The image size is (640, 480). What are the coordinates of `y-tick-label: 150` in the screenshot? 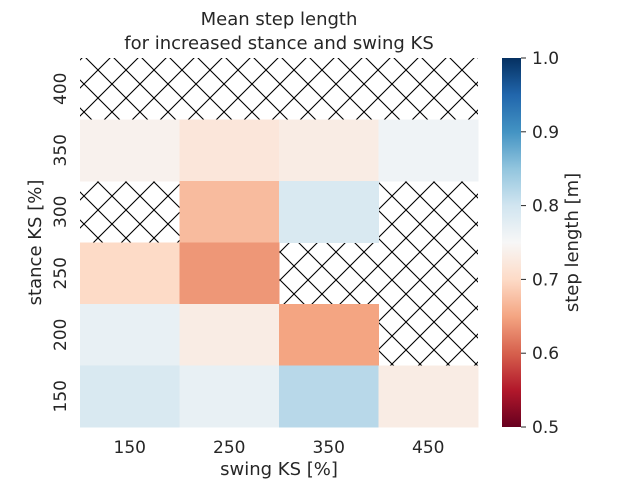 It's located at (61, 396).